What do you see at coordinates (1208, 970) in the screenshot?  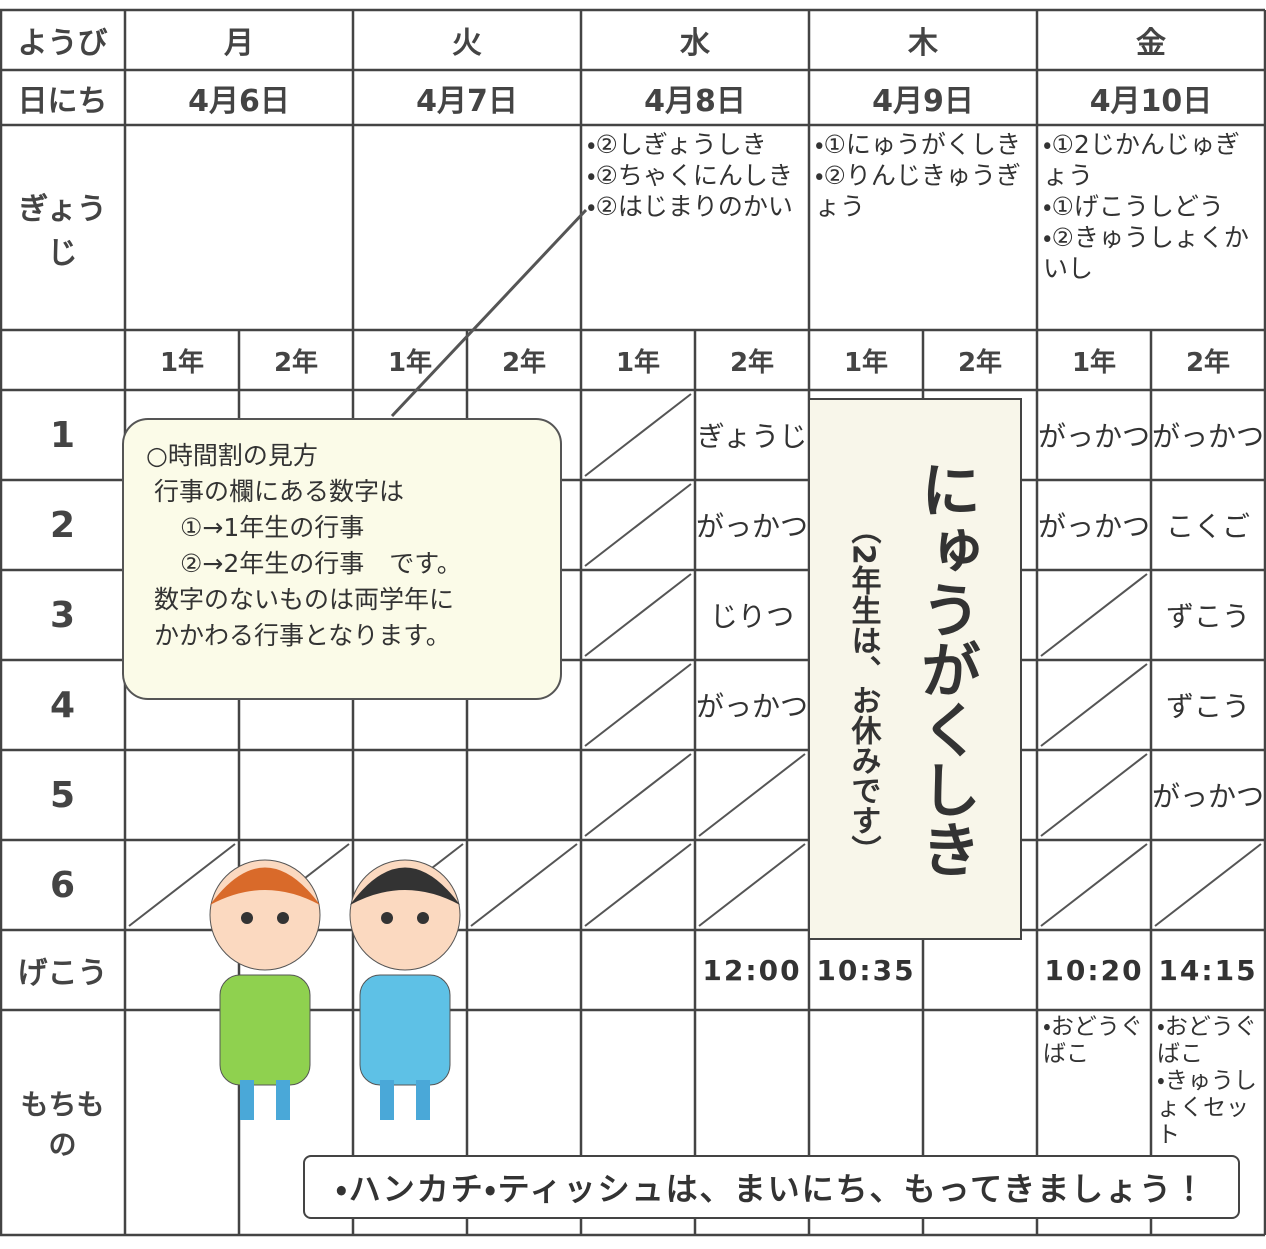 I see `dismissal-time: 14:15` at bounding box center [1208, 970].